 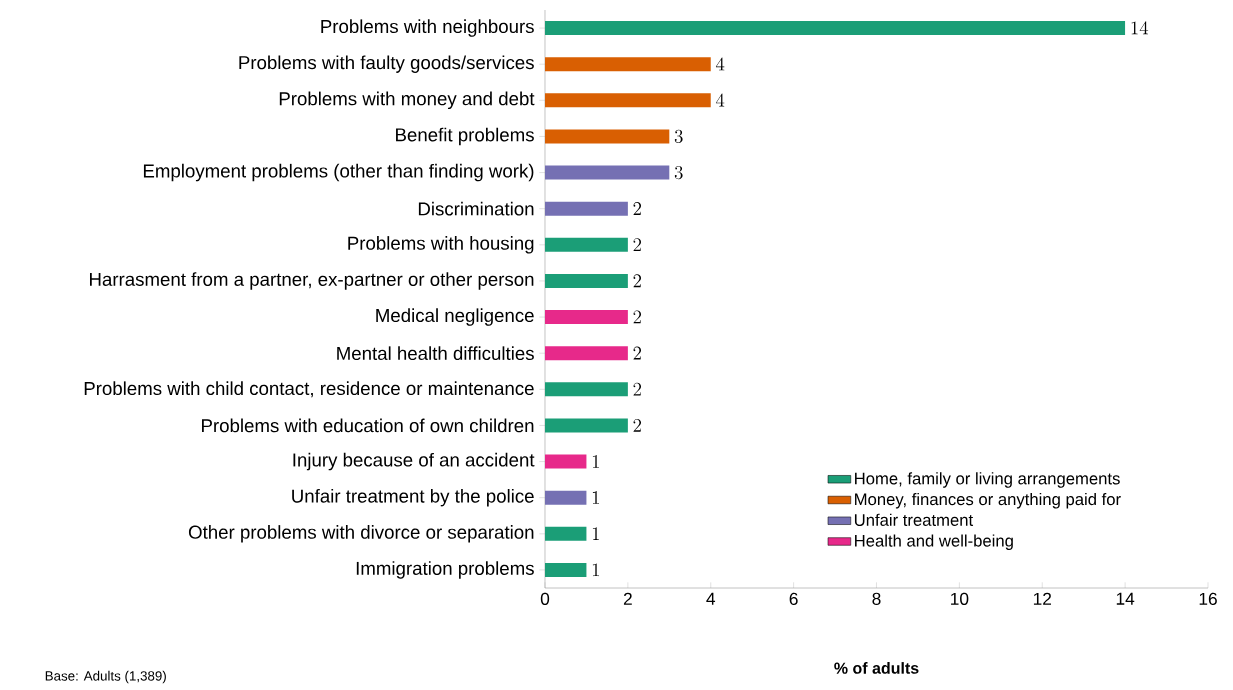 I want to click on legend-label: Health and well-being, so click(x=934, y=542).